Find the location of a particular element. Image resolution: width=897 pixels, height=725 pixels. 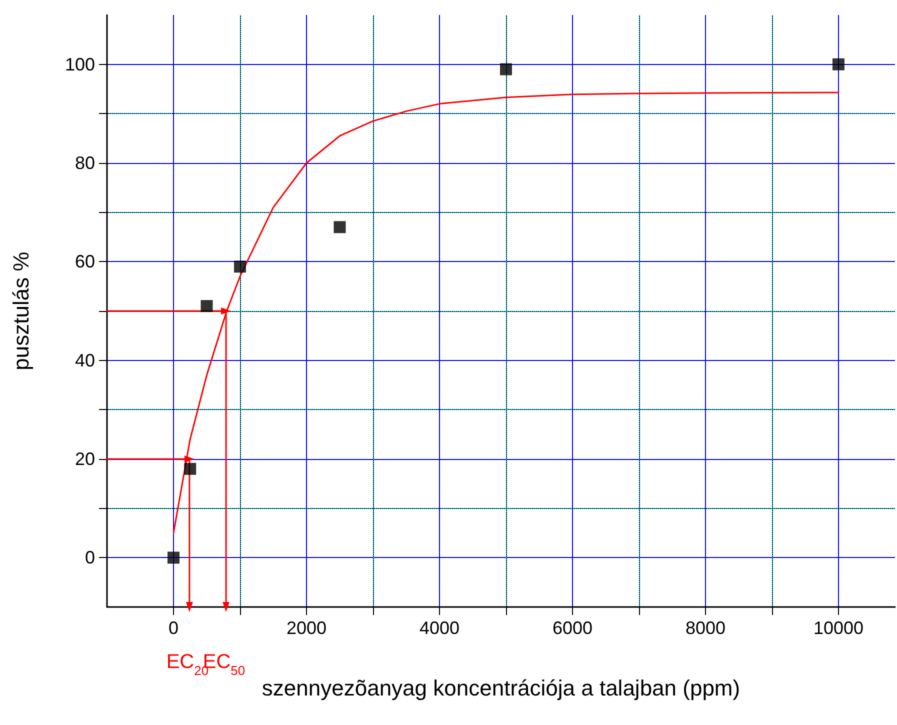

x-axis-title: szennyezõanyag koncentrációja a talajban (ppm) is located at coordinates (501, 688).